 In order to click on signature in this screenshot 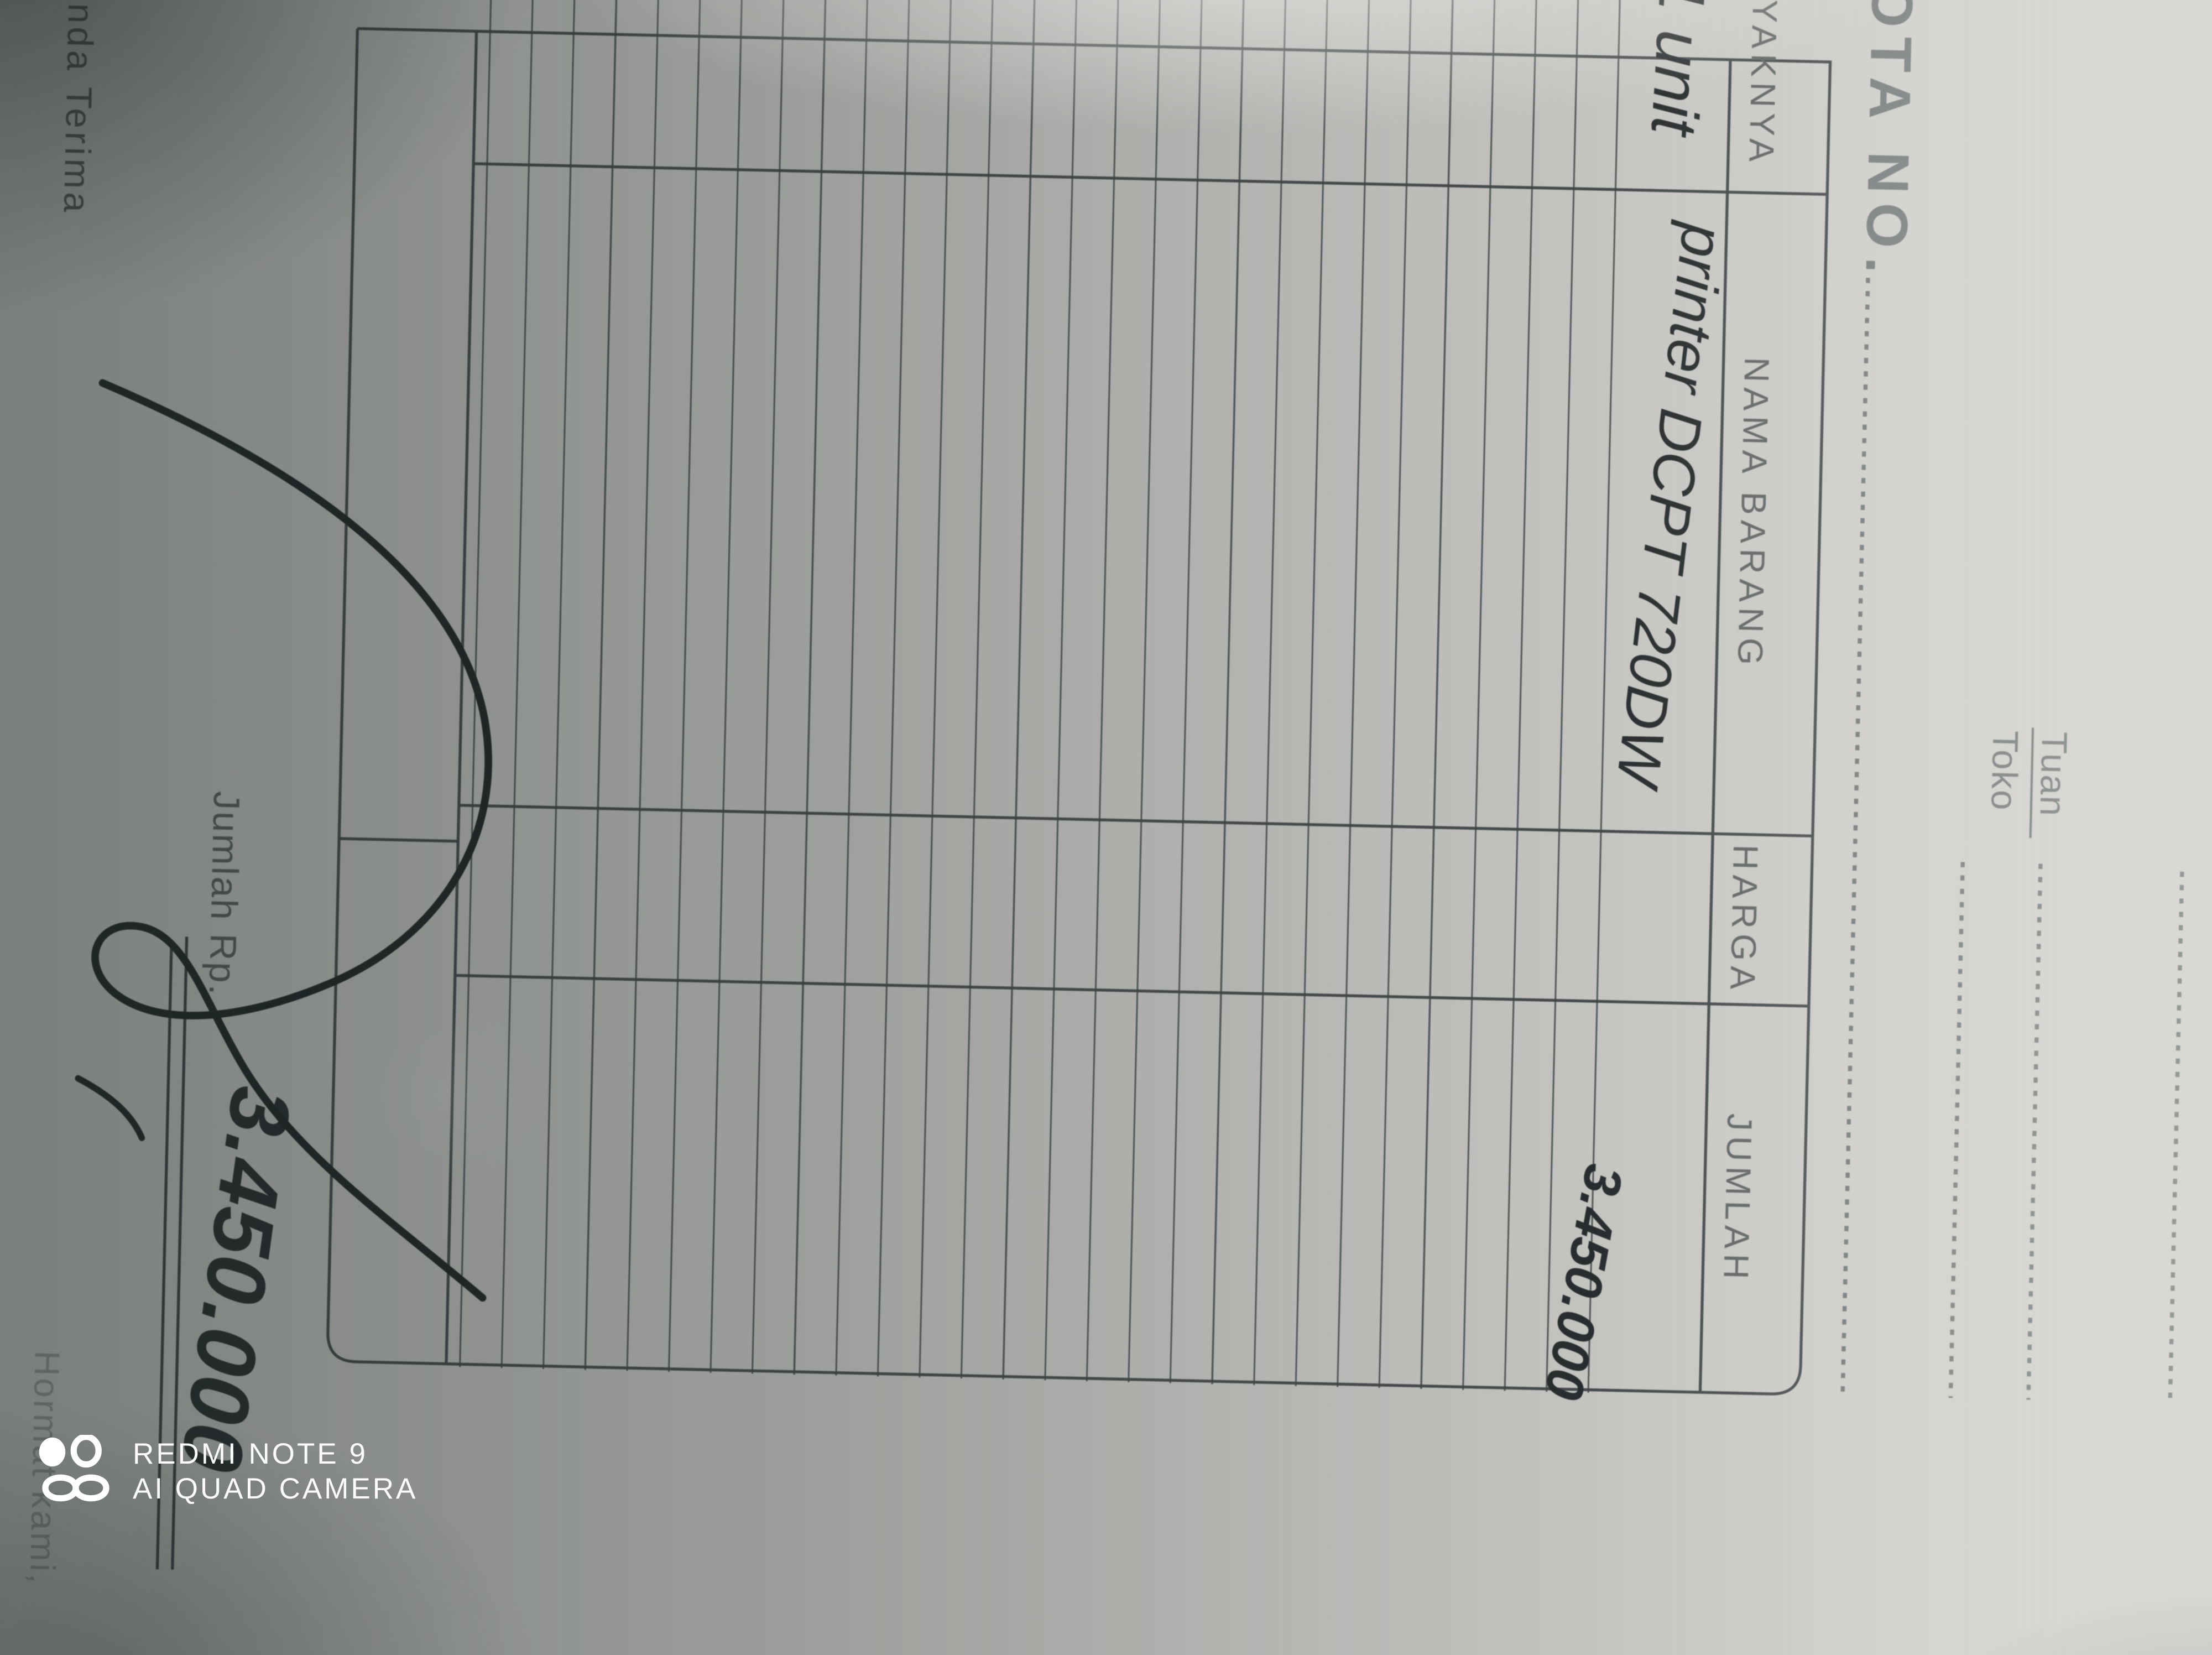, I will do `click(284, 840)`.